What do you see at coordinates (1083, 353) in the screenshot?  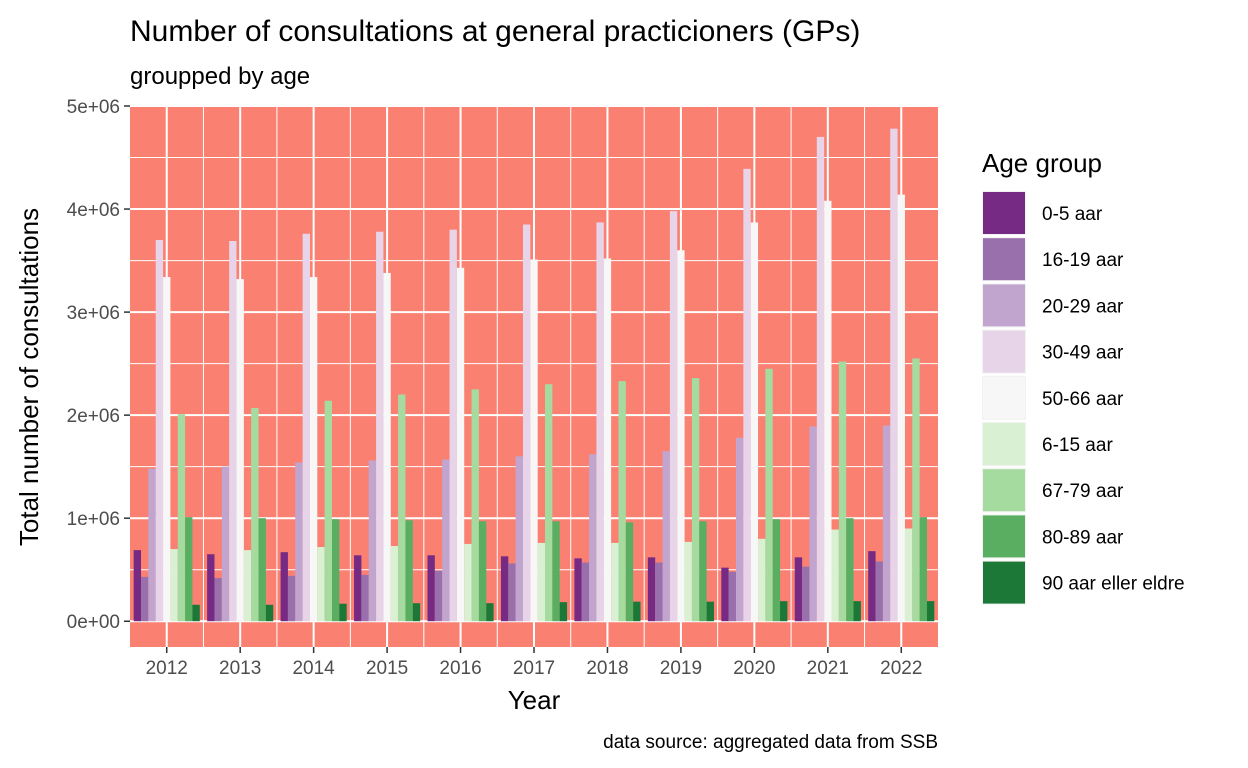 I see `legend-label: 30-49 aar` at bounding box center [1083, 353].